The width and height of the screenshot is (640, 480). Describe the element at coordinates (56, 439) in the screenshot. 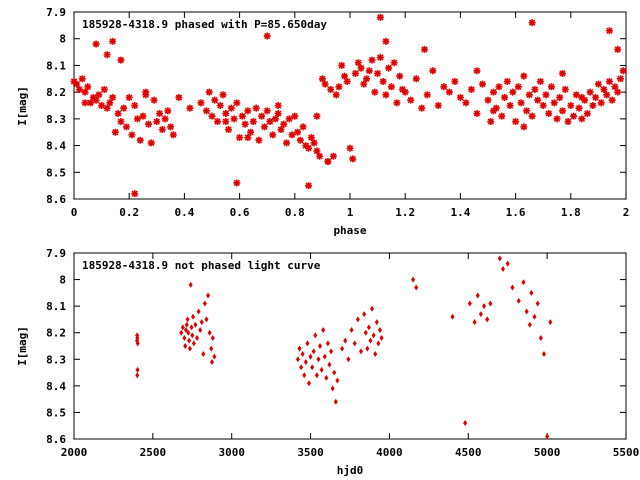

I see `y-tick-label: 8.6` at that location.